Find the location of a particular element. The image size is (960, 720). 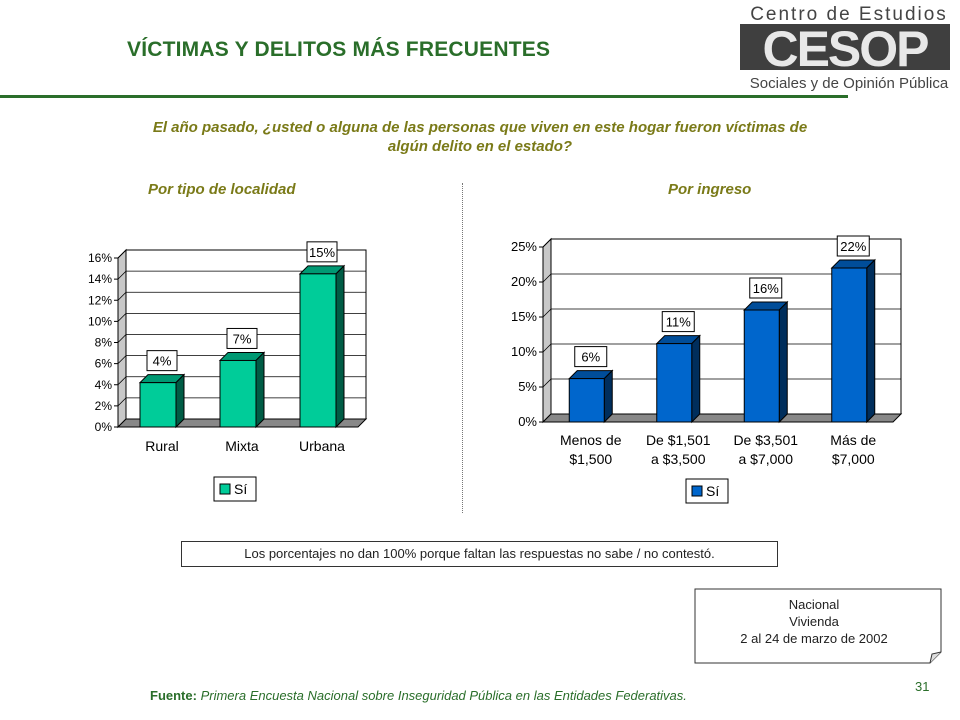

y-tick-label: 25% is located at coordinates (524, 246).